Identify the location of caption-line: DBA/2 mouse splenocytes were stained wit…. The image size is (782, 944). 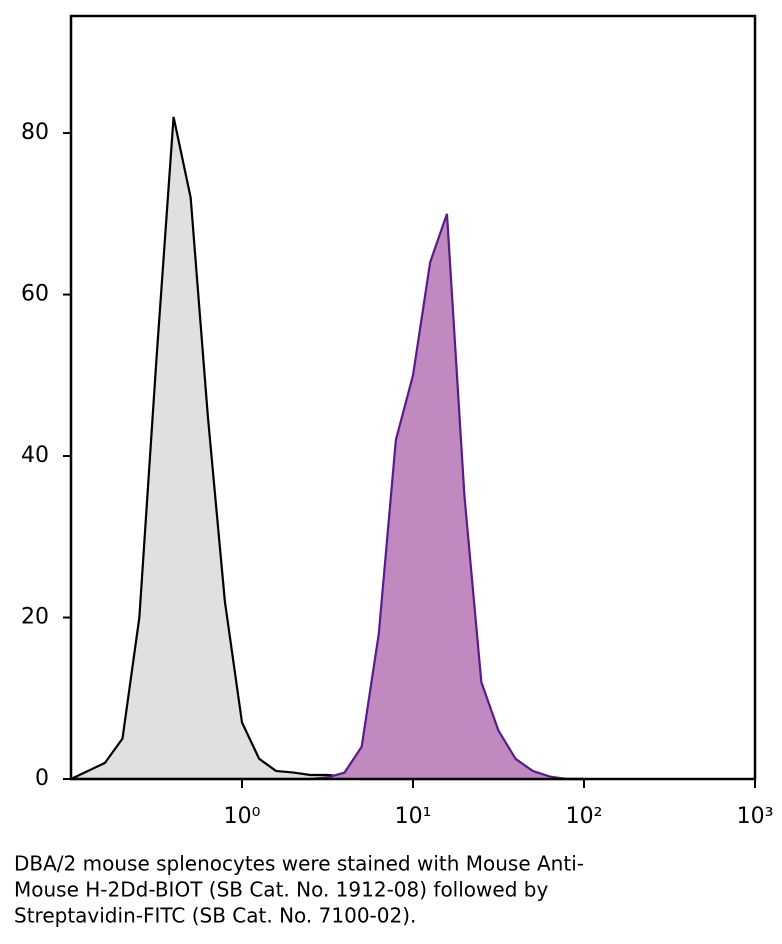
(299, 864).